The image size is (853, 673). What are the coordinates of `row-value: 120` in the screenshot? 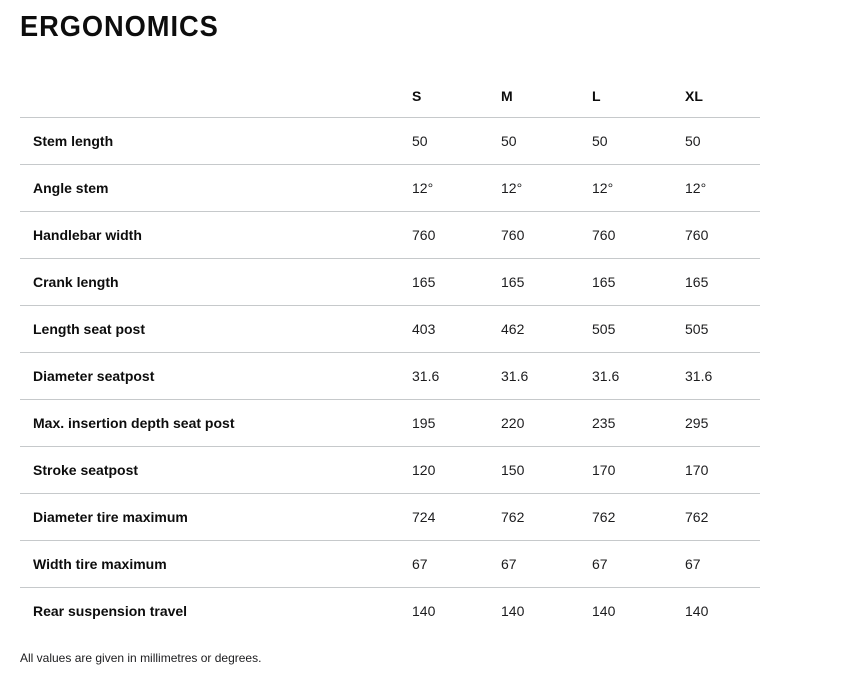 It's located at (424, 470).